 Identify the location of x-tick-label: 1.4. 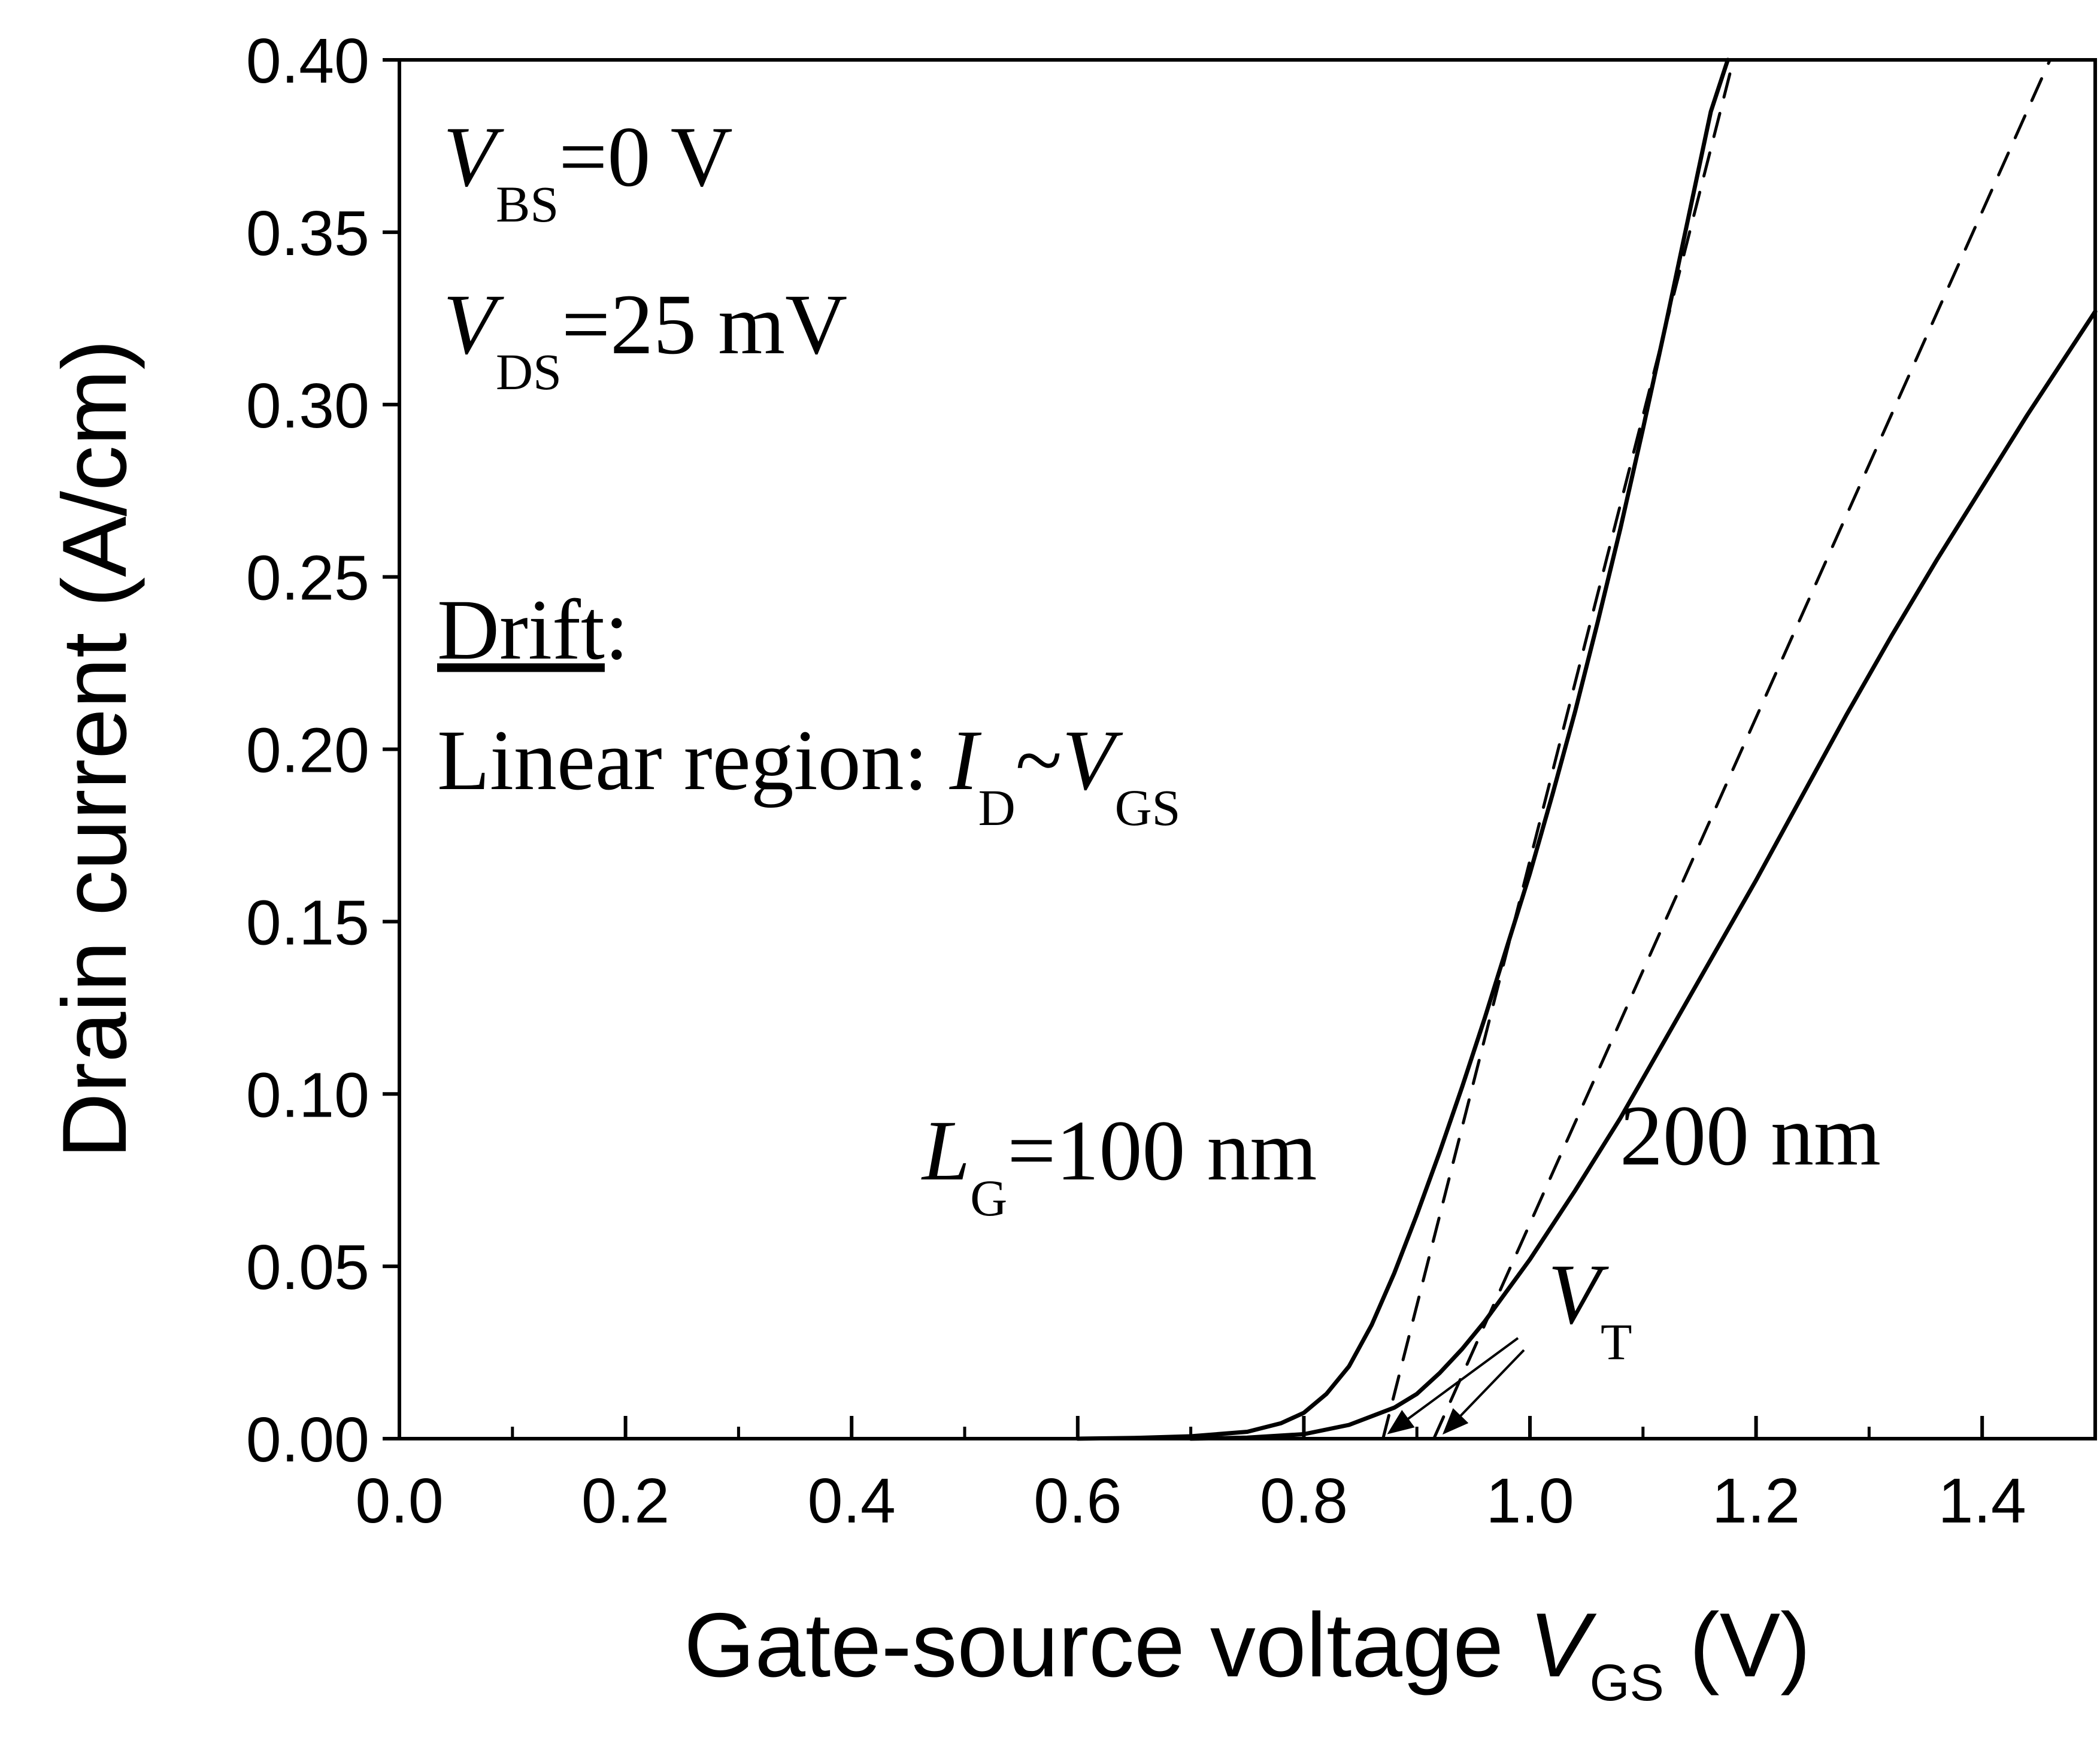
(1982, 1501).